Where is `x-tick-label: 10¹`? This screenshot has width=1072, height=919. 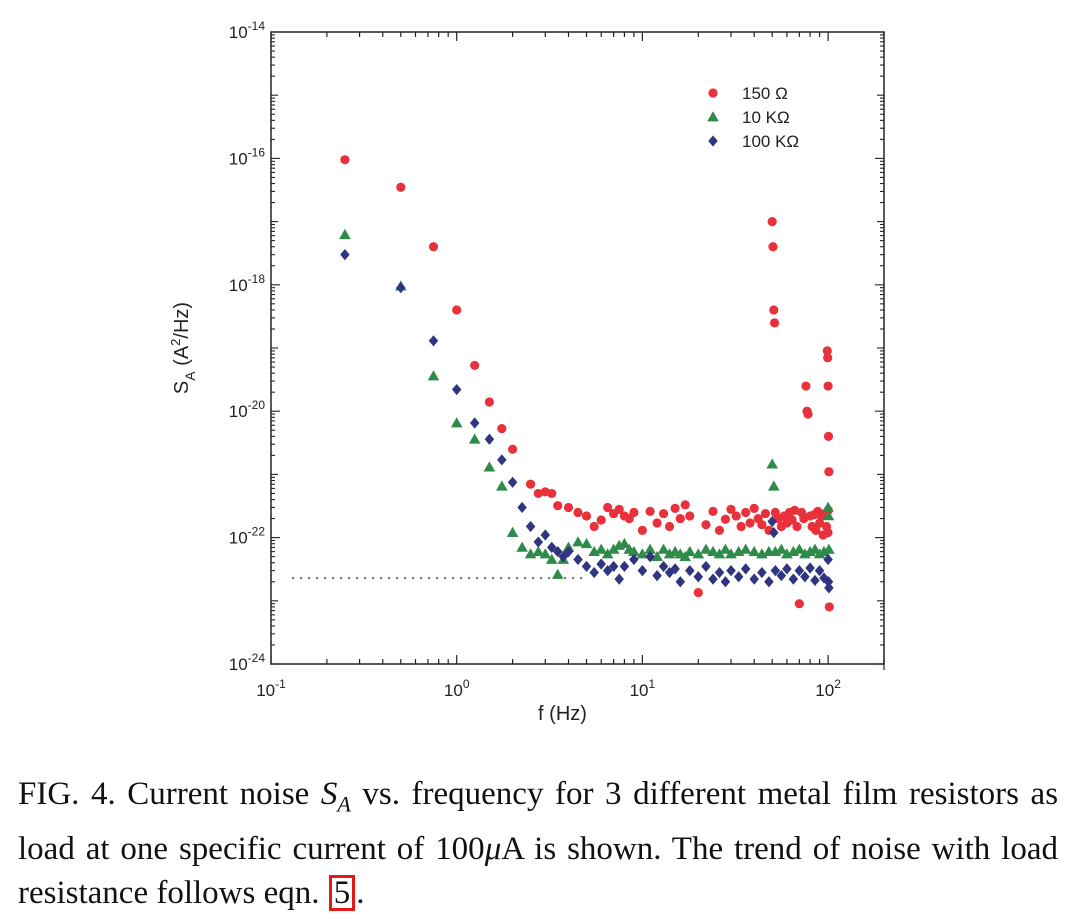 x-tick-label: 10¹ is located at coordinates (643, 688).